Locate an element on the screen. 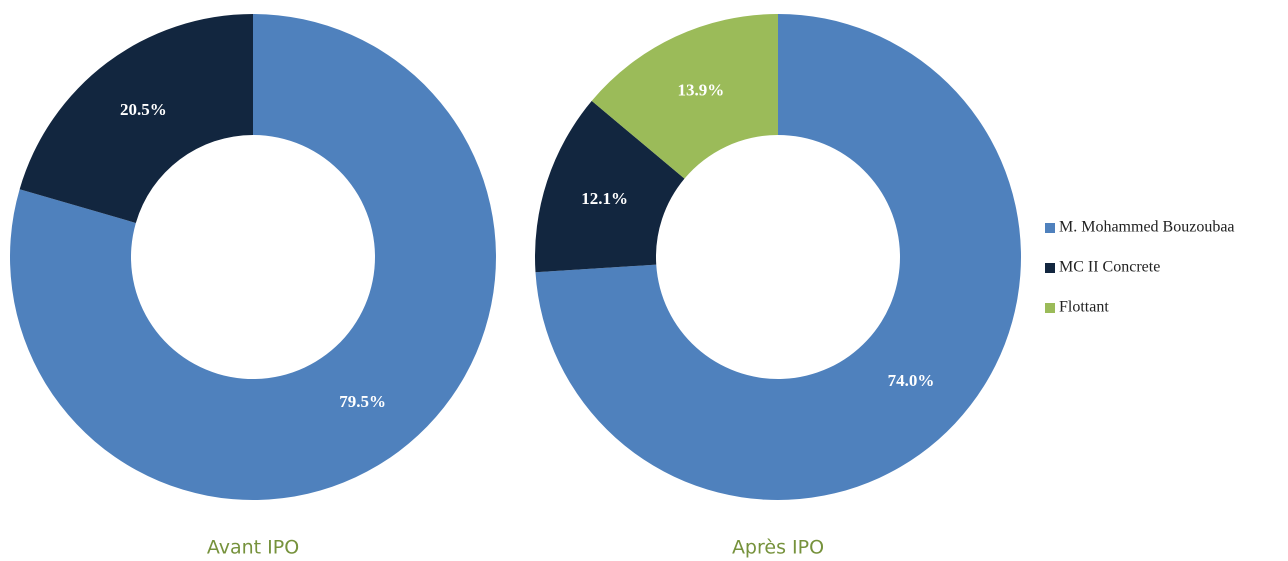  data-label: 12.1% is located at coordinates (604, 198).